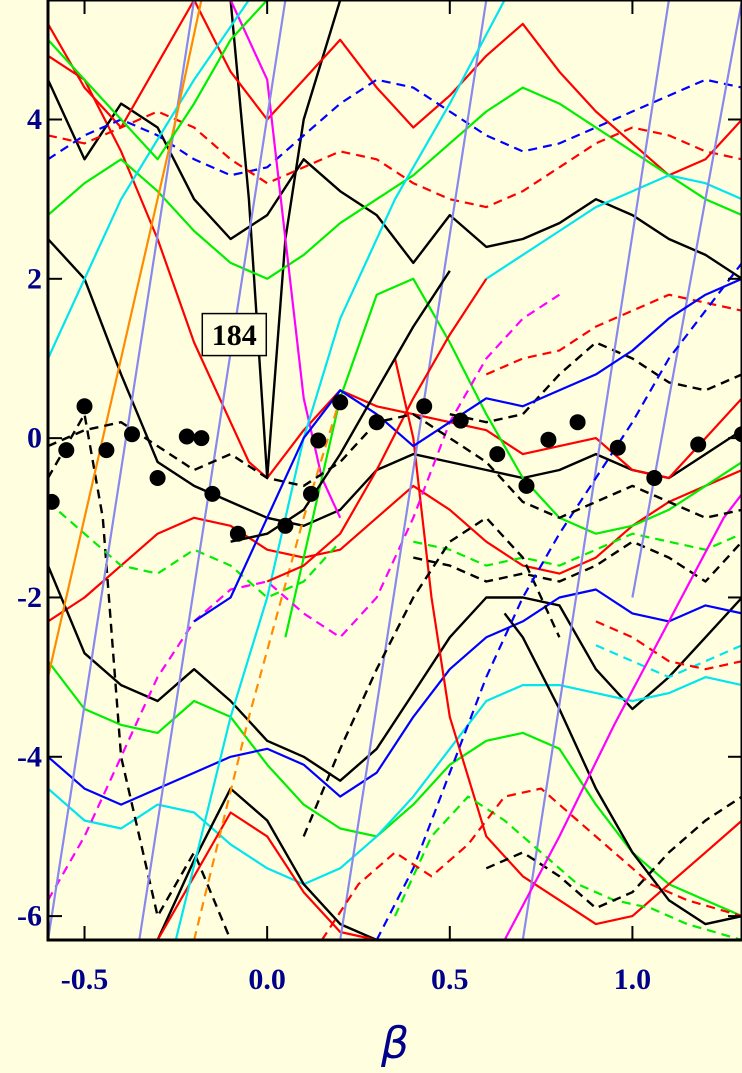 This screenshot has height=1073, width=742. I want to click on y-tick-label-4: -2, so click(29, 597).